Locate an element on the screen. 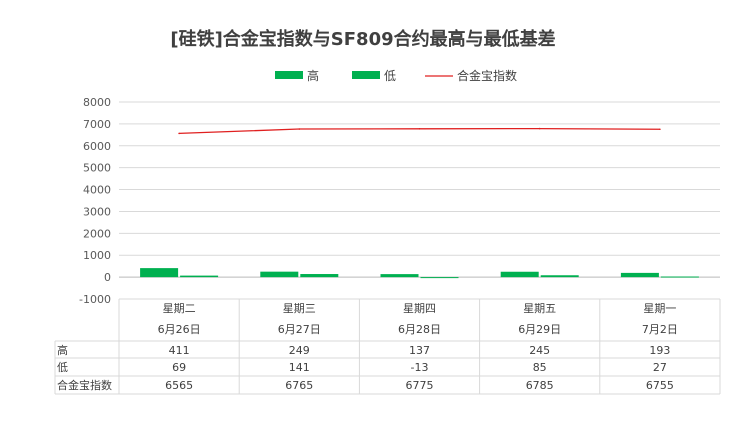 Image resolution: width=747 pixels, height=438 pixels. table-cell: 6775 is located at coordinates (420, 385).